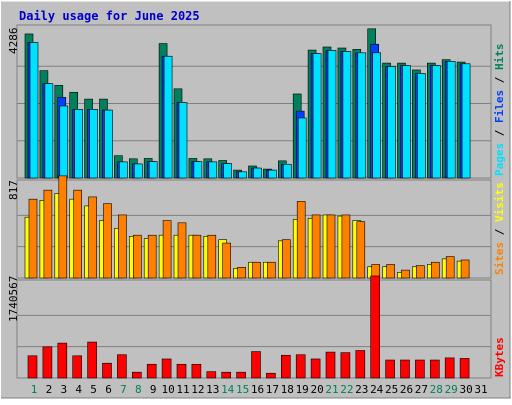 Image resolution: width=512 pixels, height=405 pixels. What do you see at coordinates (346, 389) in the screenshot?
I see `x-tick-day-22: 22` at bounding box center [346, 389].